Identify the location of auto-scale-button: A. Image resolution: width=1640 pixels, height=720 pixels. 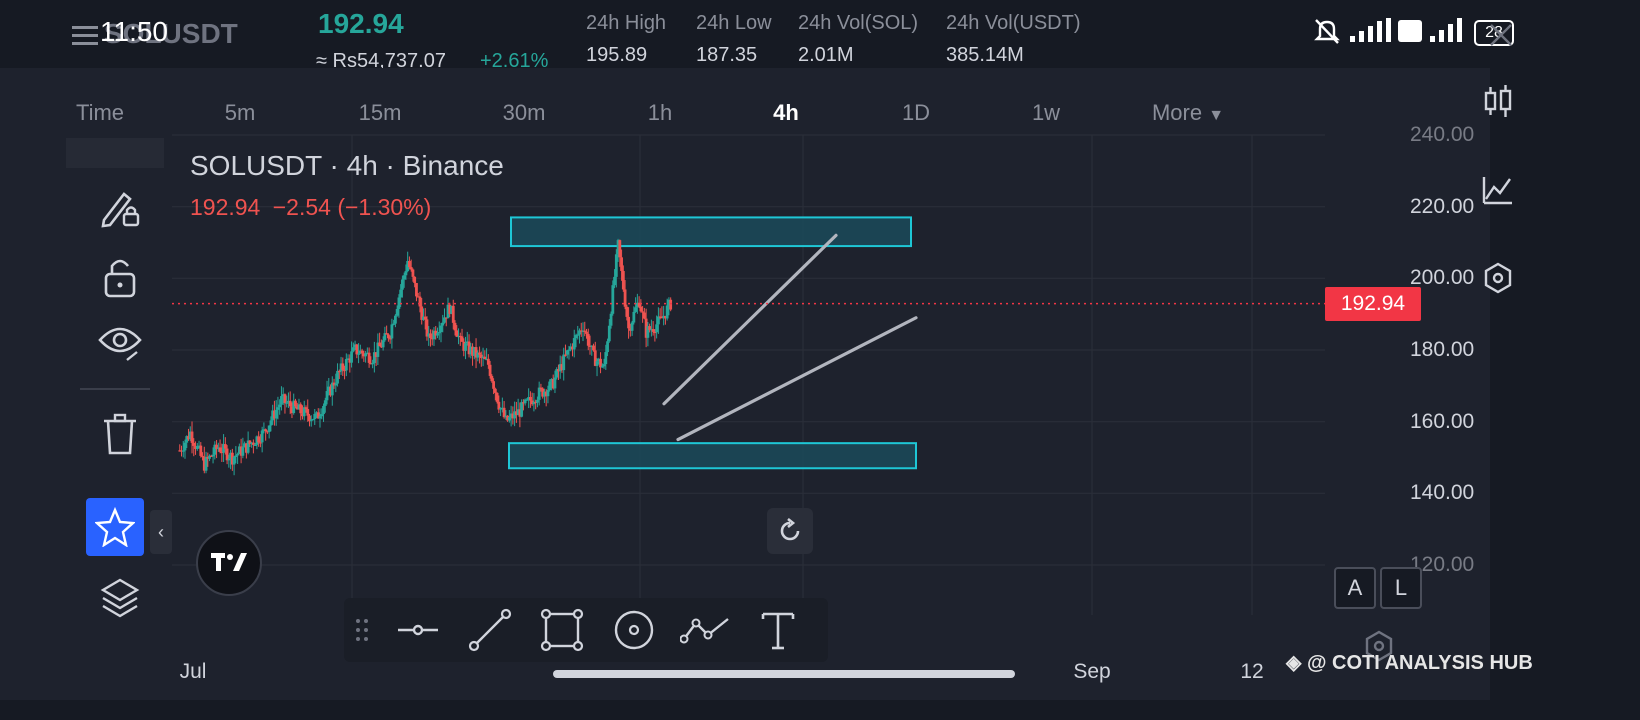
(1355, 588).